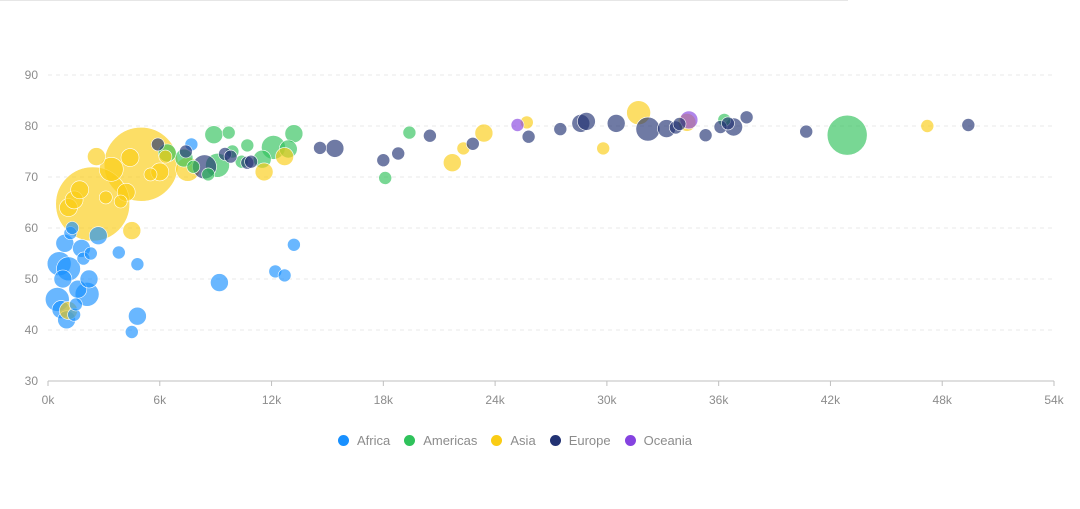 Image resolution: width=1080 pixels, height=509 pixels. What do you see at coordinates (450, 440) in the screenshot?
I see `legend-label: Americas` at bounding box center [450, 440].